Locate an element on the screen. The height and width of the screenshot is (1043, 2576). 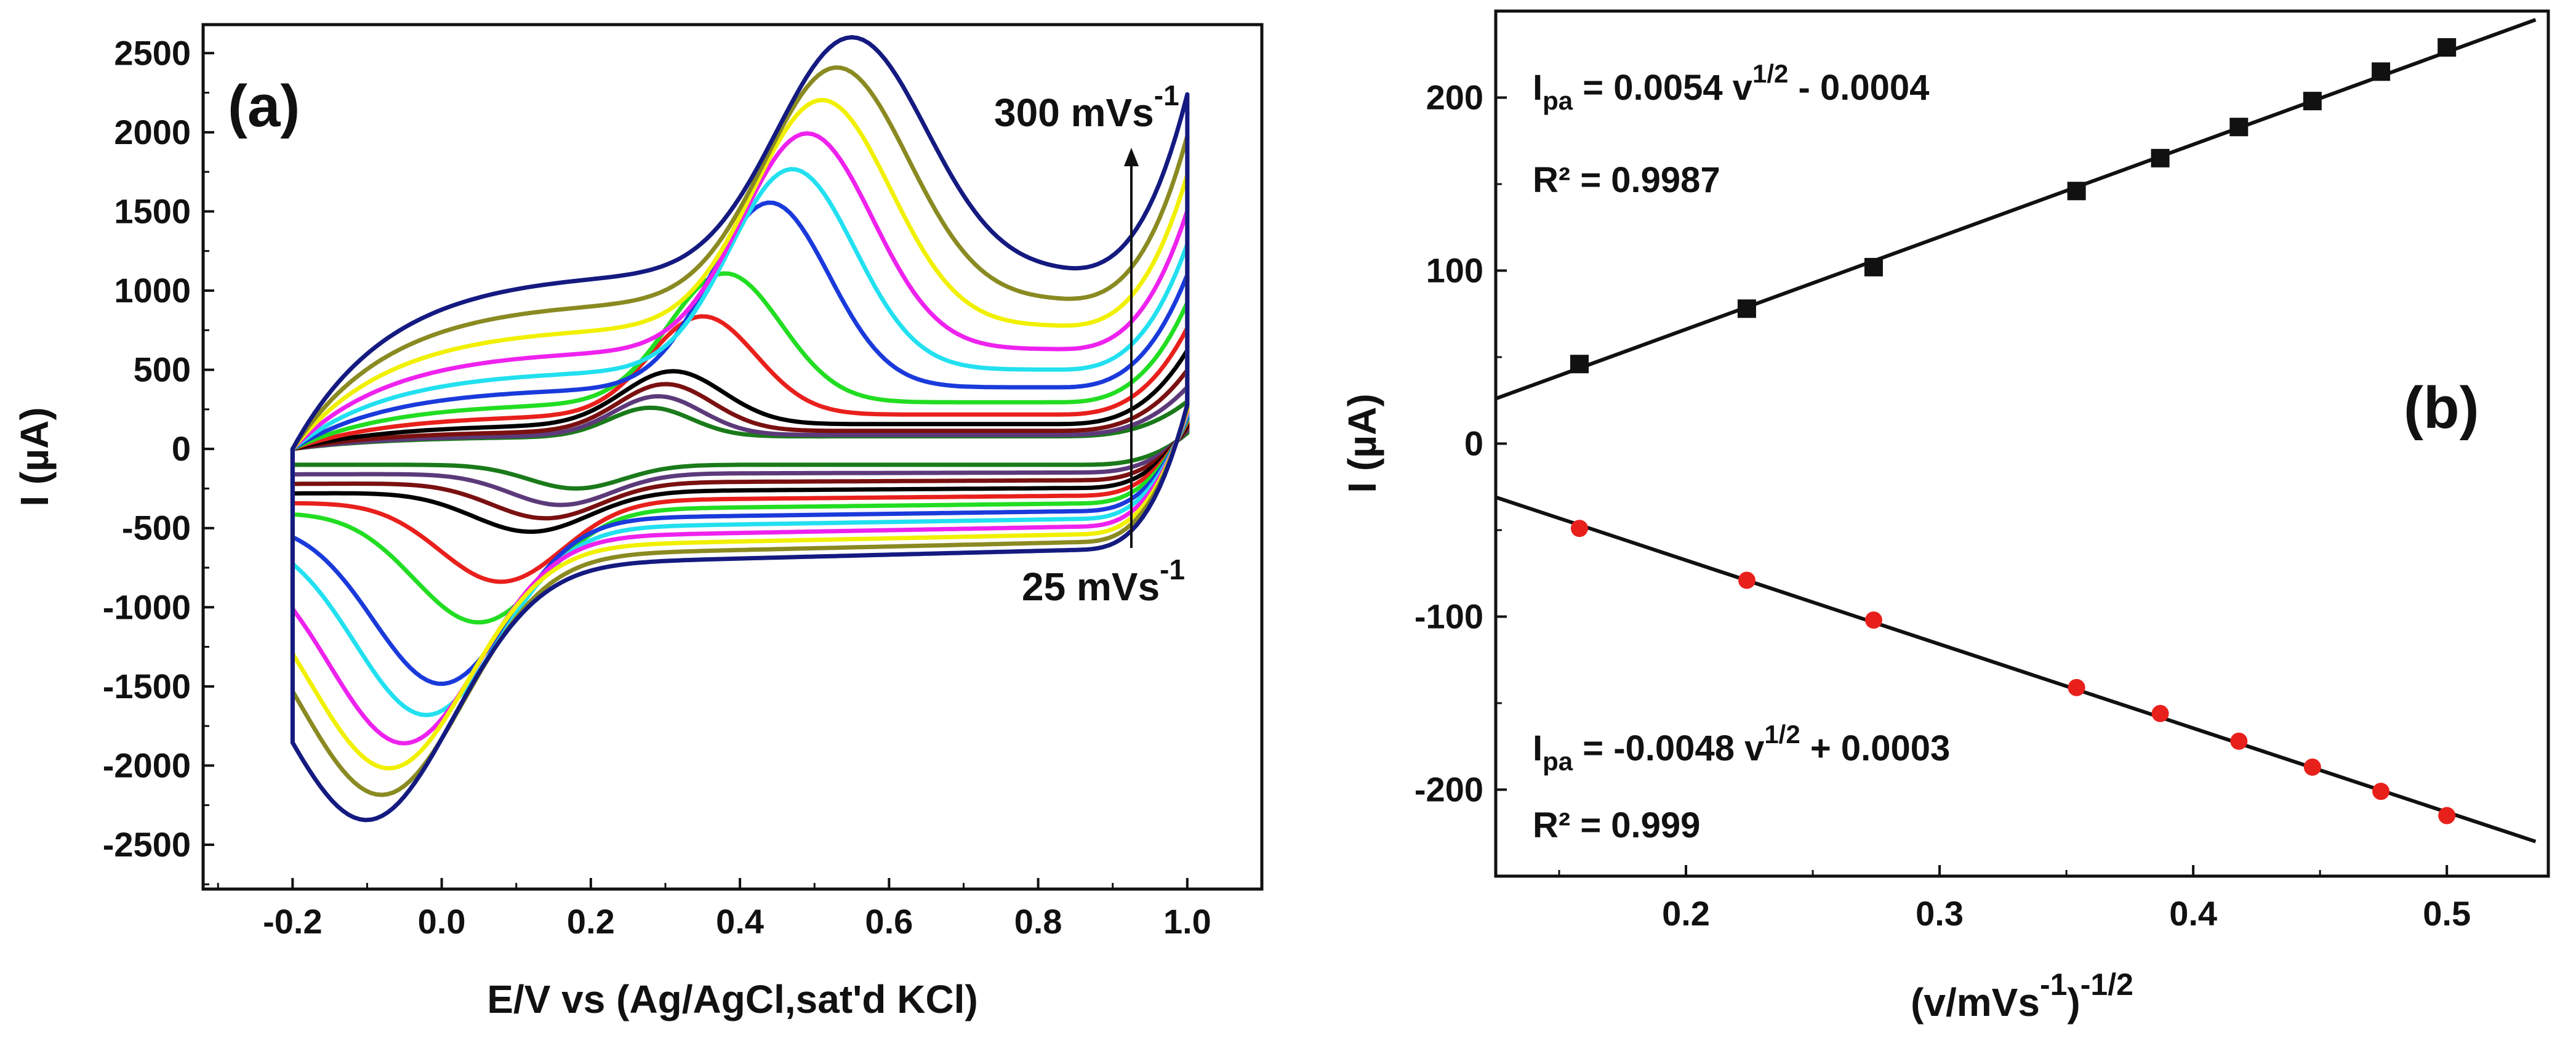
b-y-tick-label: 0 is located at coordinates (1473, 443).